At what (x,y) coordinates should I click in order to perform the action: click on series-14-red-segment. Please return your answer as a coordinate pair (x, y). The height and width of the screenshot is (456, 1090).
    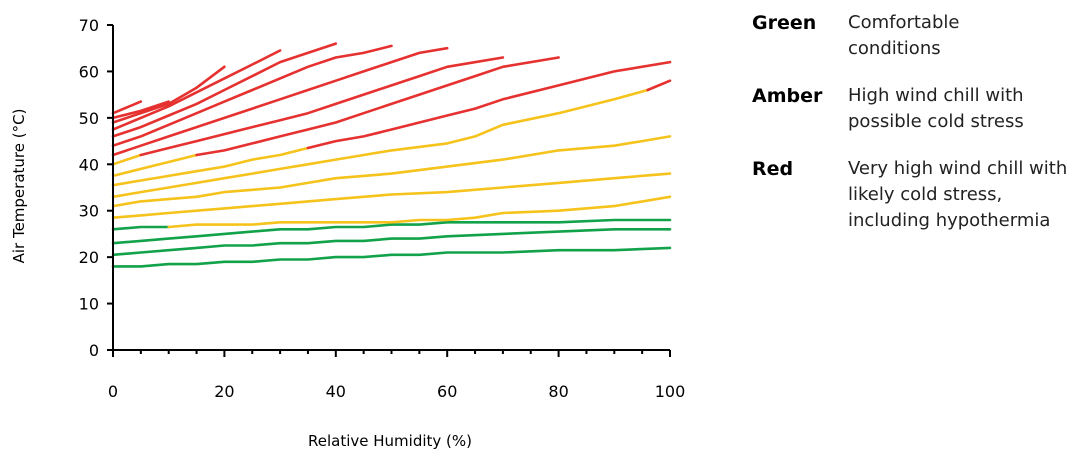
    Looking at the image, I should click on (196, 90).